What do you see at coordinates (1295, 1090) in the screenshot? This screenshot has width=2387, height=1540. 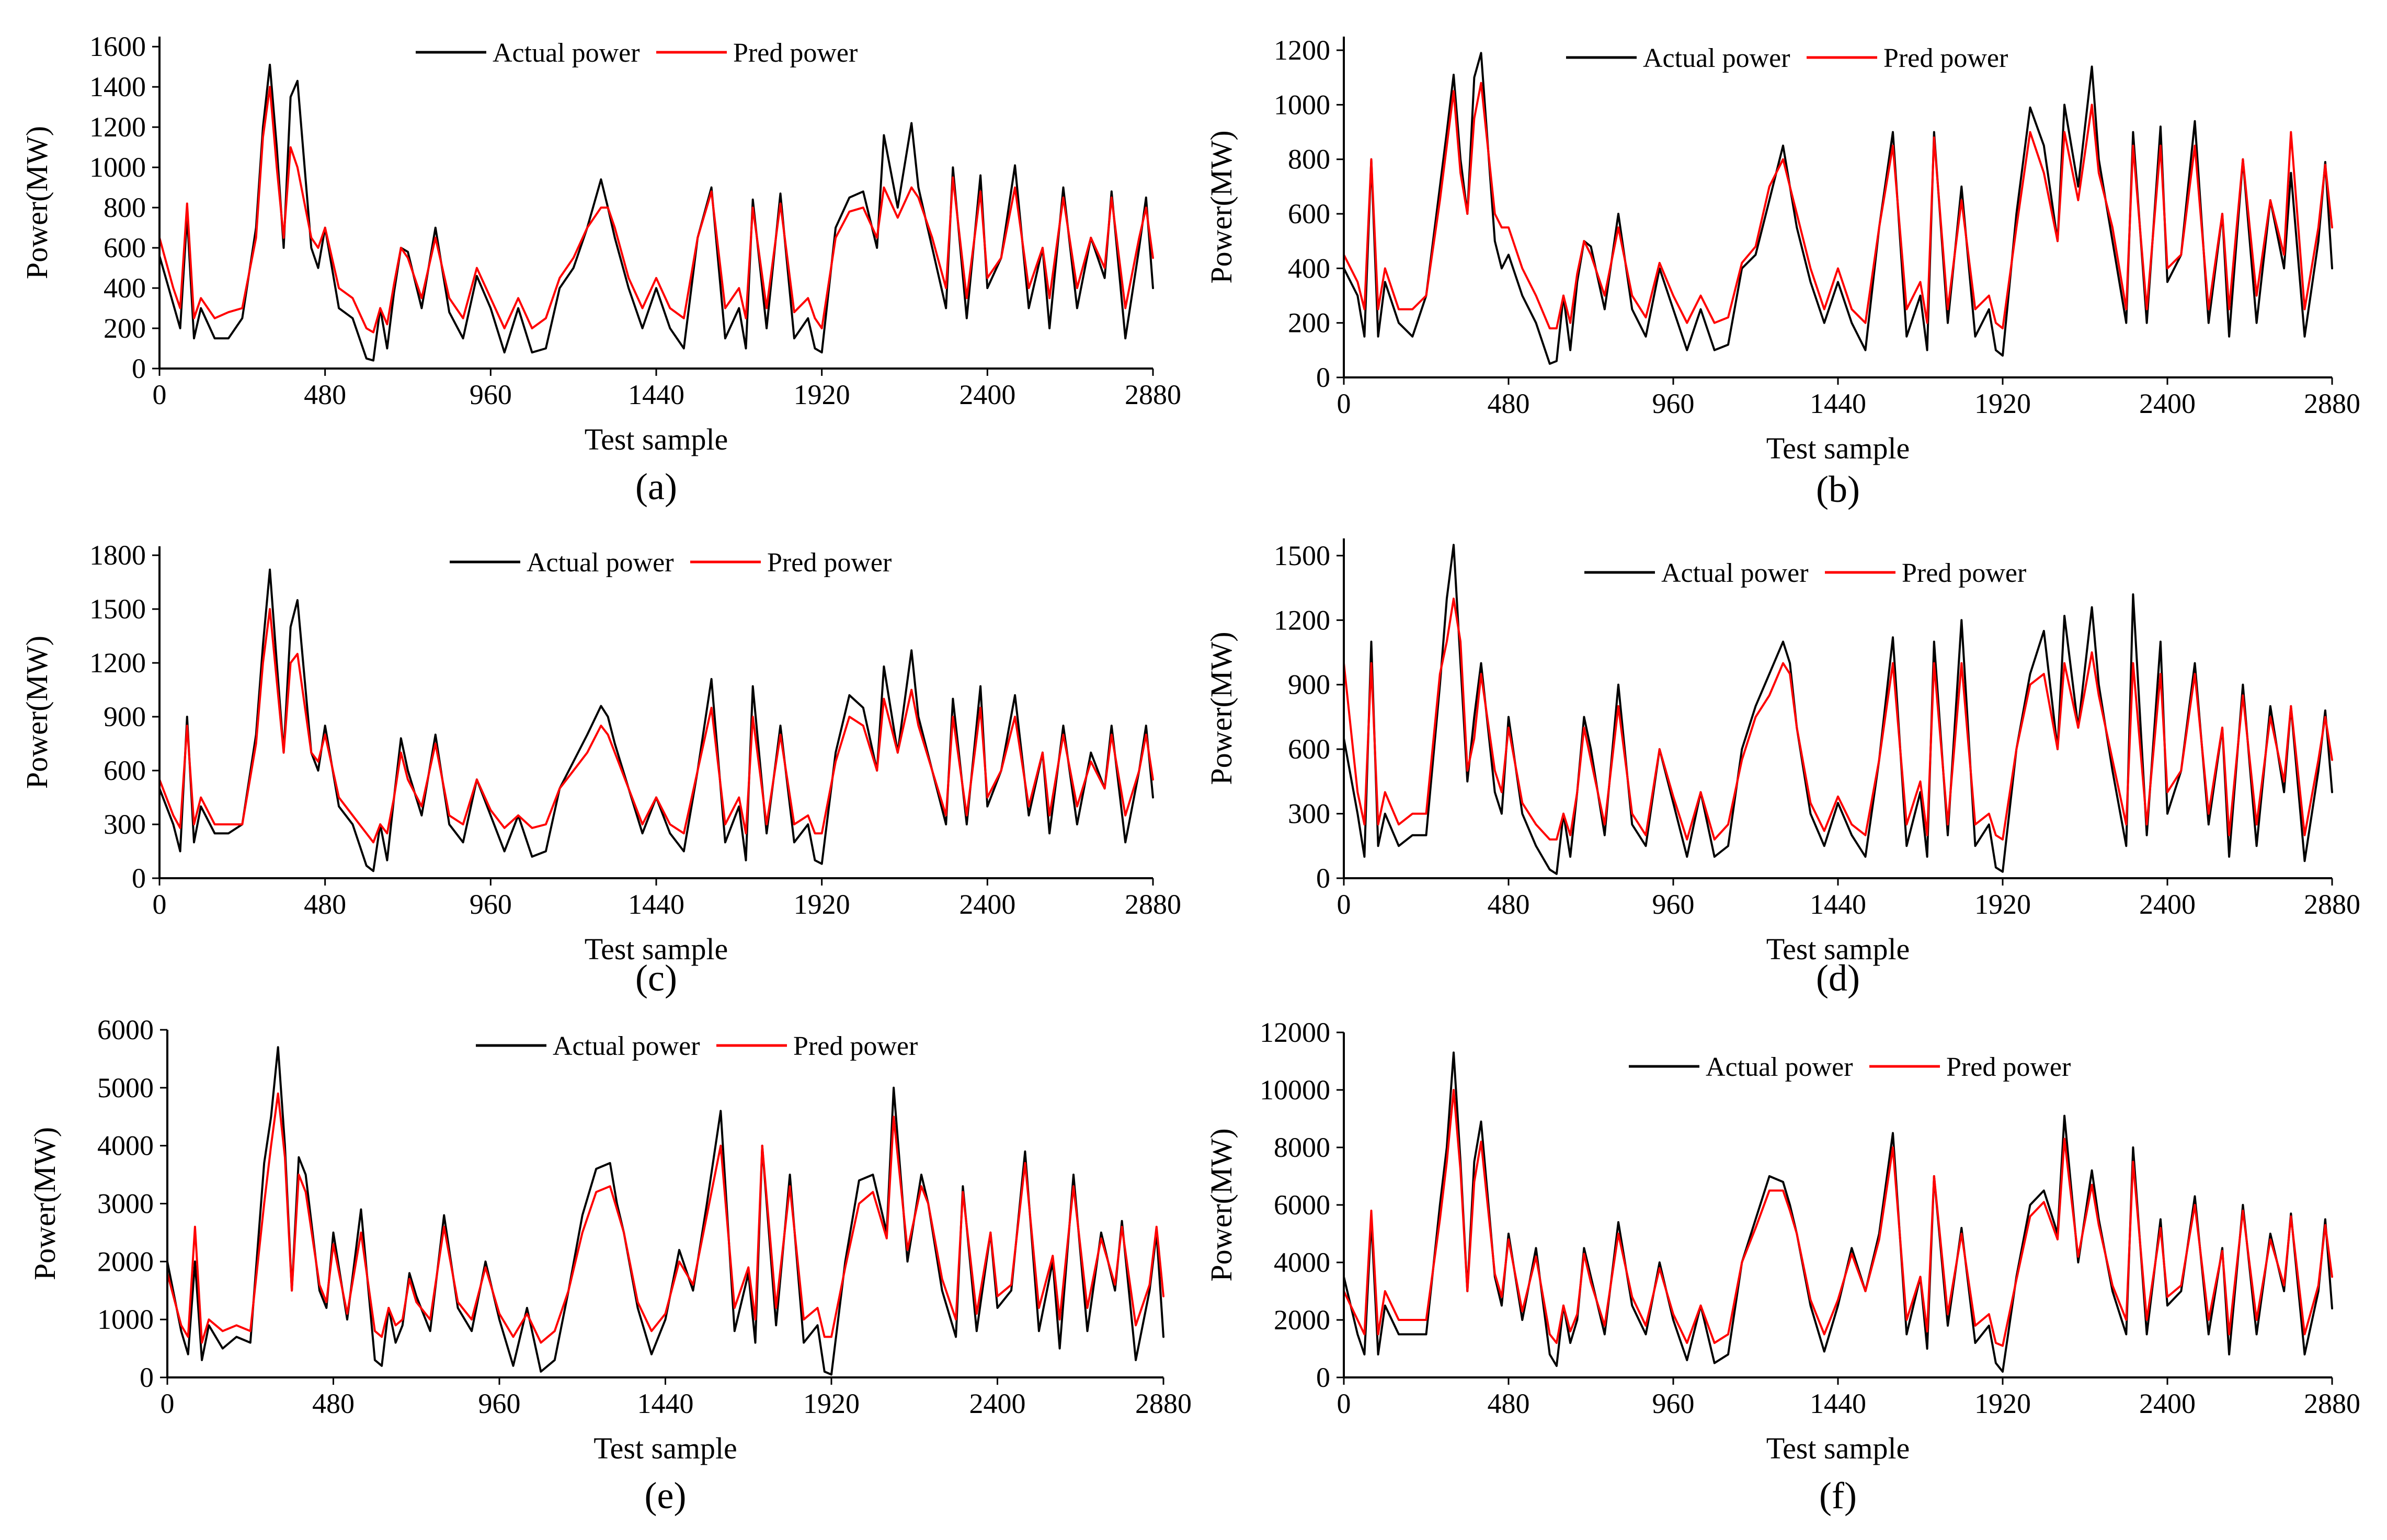 I see `y-tick-label: 10000` at bounding box center [1295, 1090].